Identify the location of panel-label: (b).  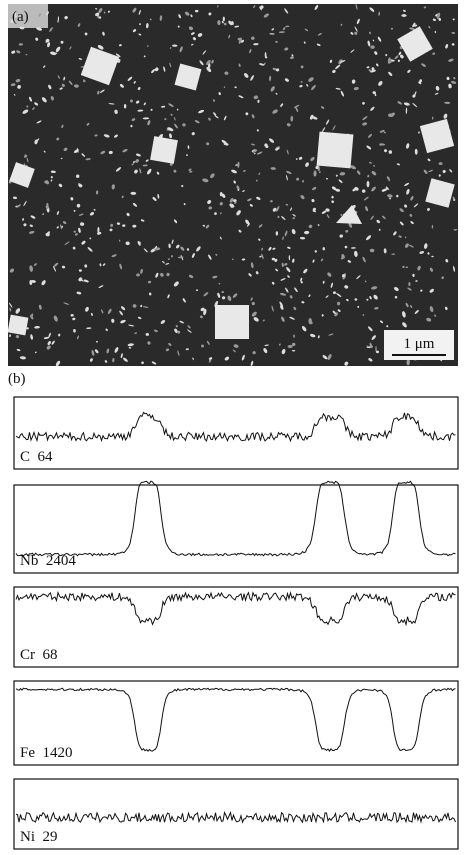
(17, 379).